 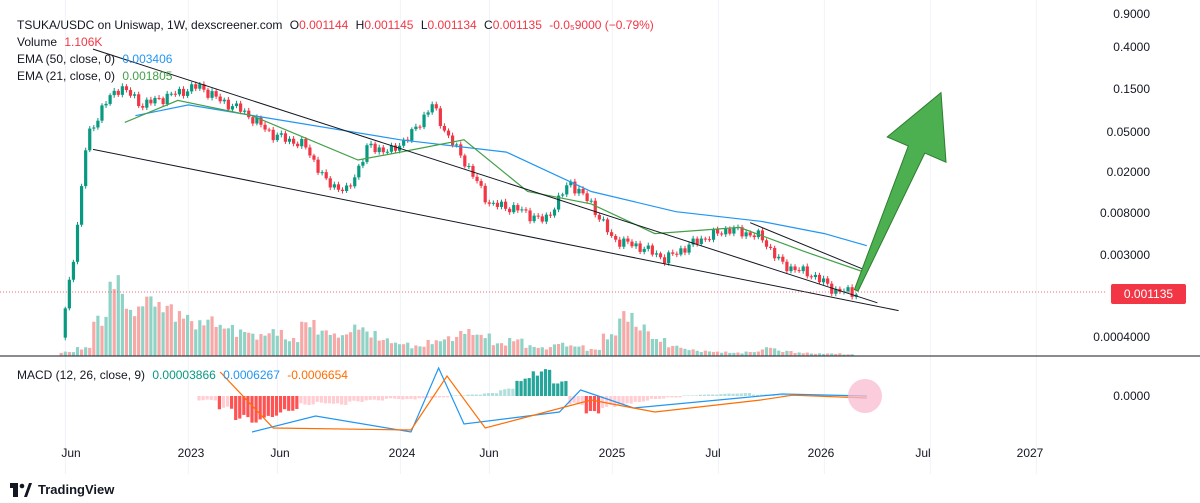 What do you see at coordinates (61, 42) in the screenshot?
I see `legend-volume-row: Volume 1.106K` at bounding box center [61, 42].